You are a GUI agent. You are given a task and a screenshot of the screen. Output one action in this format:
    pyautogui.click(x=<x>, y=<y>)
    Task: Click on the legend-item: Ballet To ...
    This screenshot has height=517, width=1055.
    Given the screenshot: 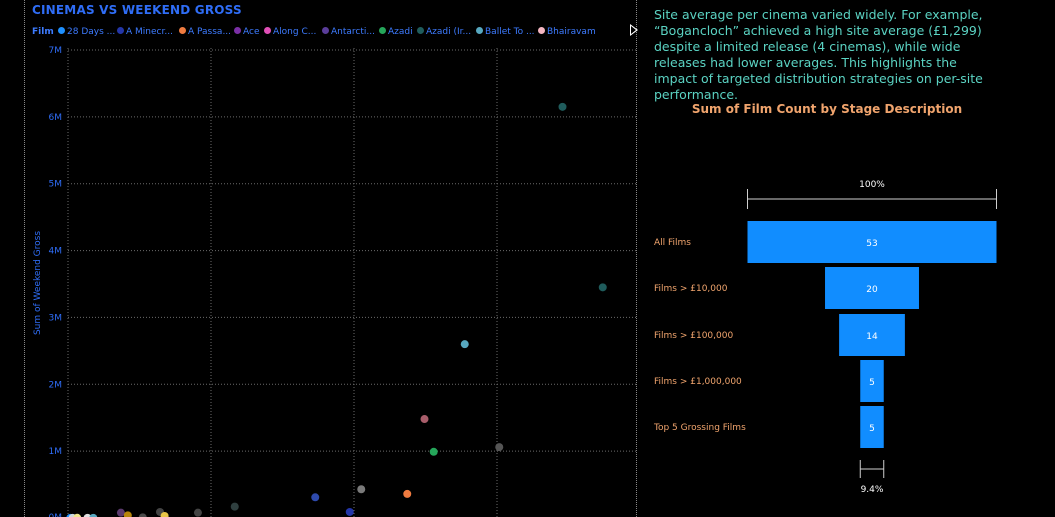 What is the action you would take?
    pyautogui.click(x=505, y=32)
    